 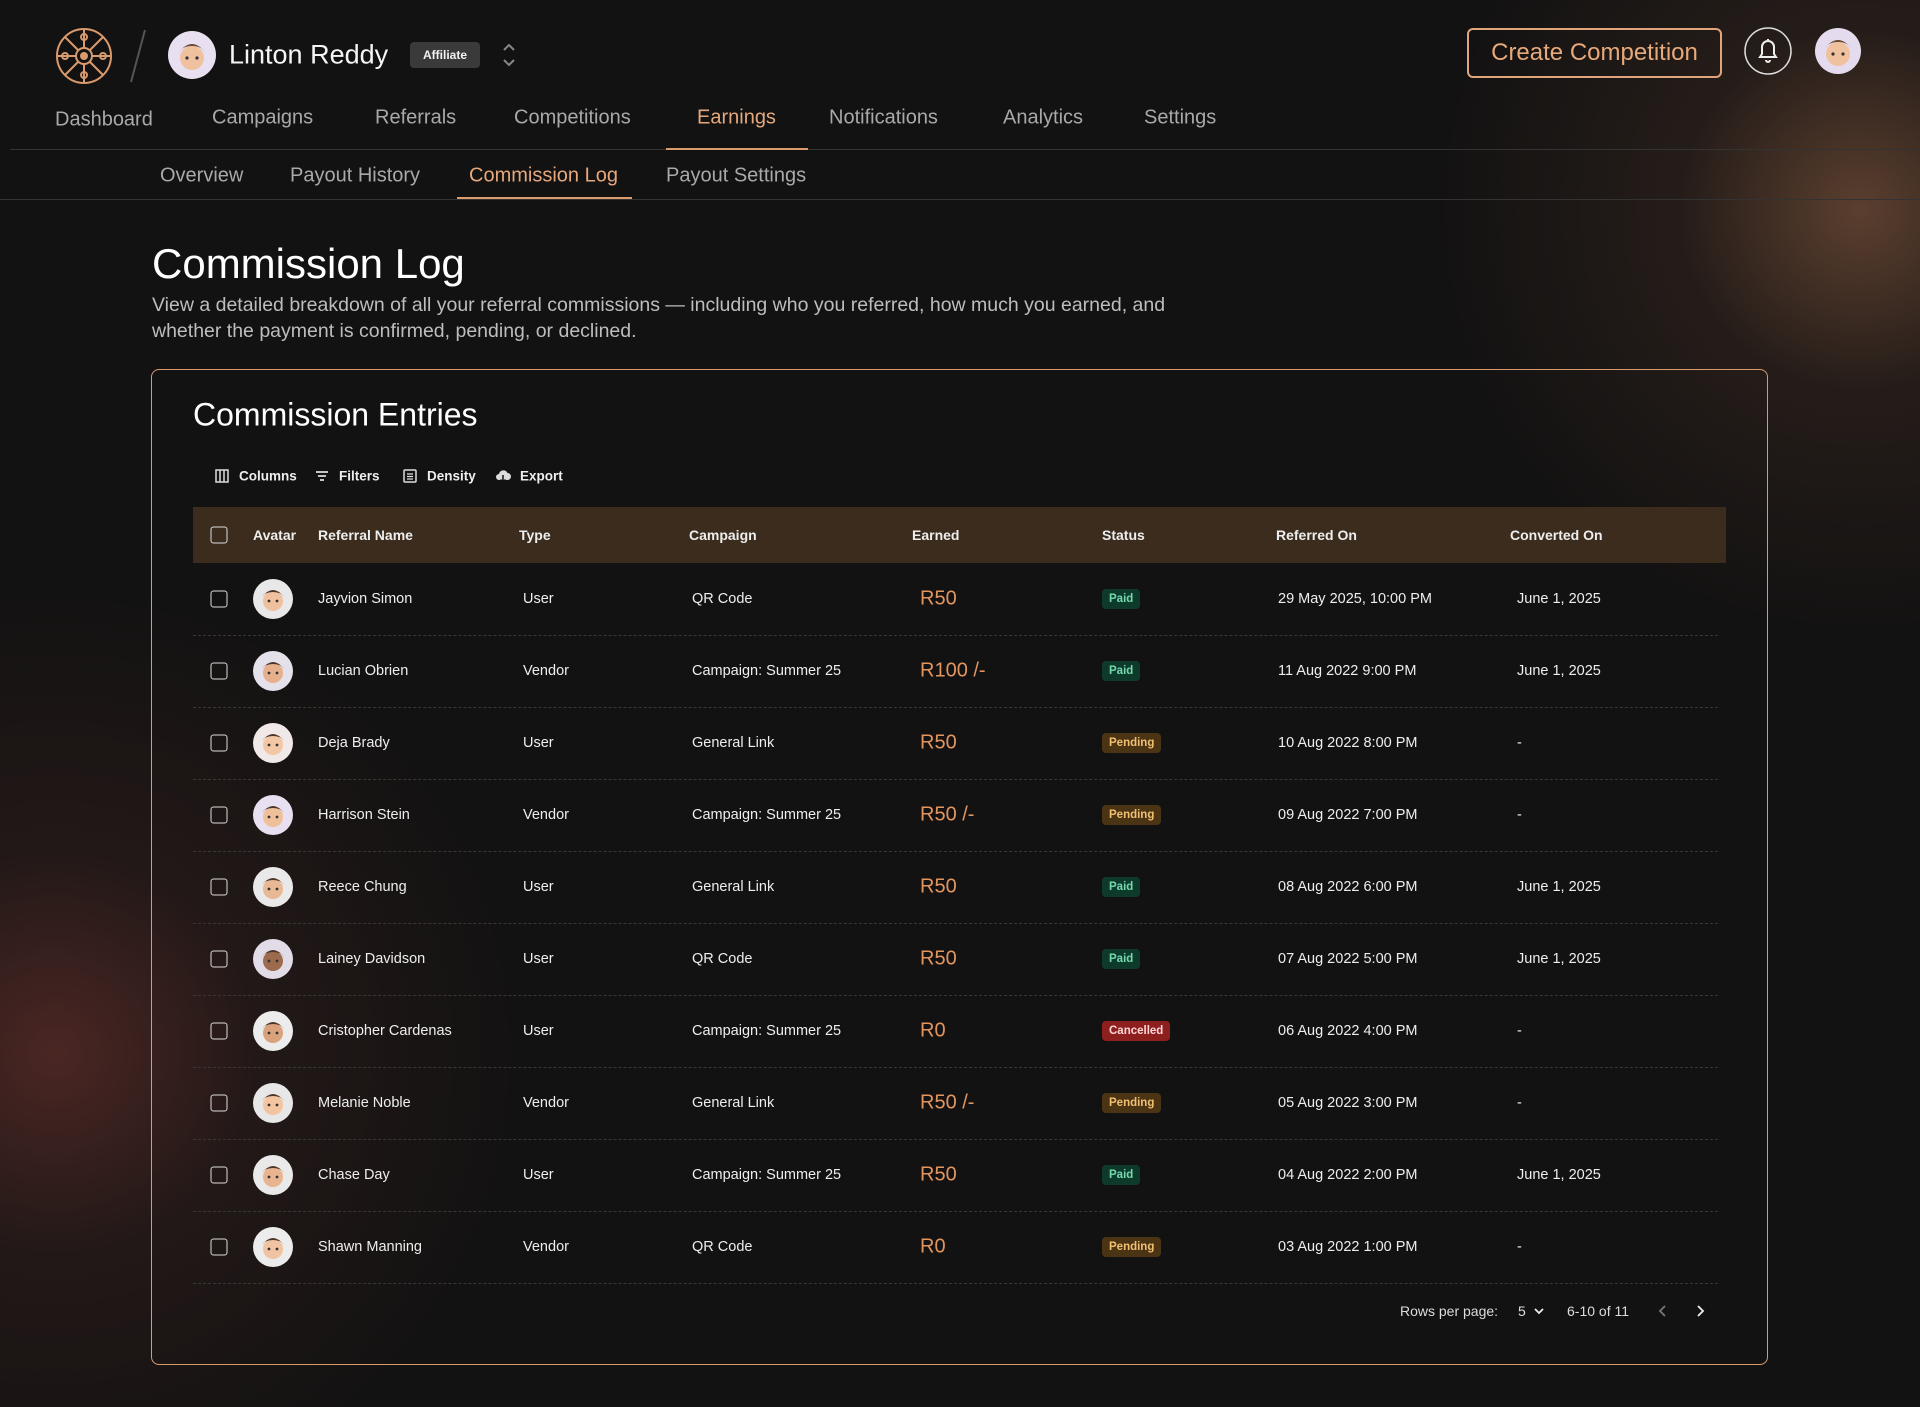 I want to click on referred-on: 08 Aug 2022 6:00 PM, so click(x=1348, y=887).